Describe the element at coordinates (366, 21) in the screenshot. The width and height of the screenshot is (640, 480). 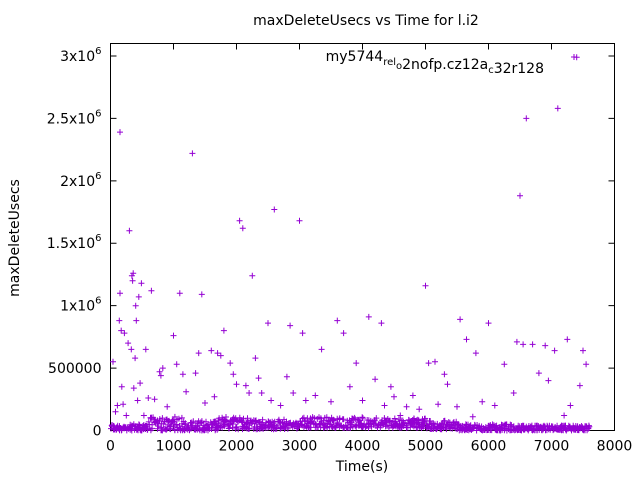
I see `chart-title: maxDeleteUsecs vs Time for l.i2` at that location.